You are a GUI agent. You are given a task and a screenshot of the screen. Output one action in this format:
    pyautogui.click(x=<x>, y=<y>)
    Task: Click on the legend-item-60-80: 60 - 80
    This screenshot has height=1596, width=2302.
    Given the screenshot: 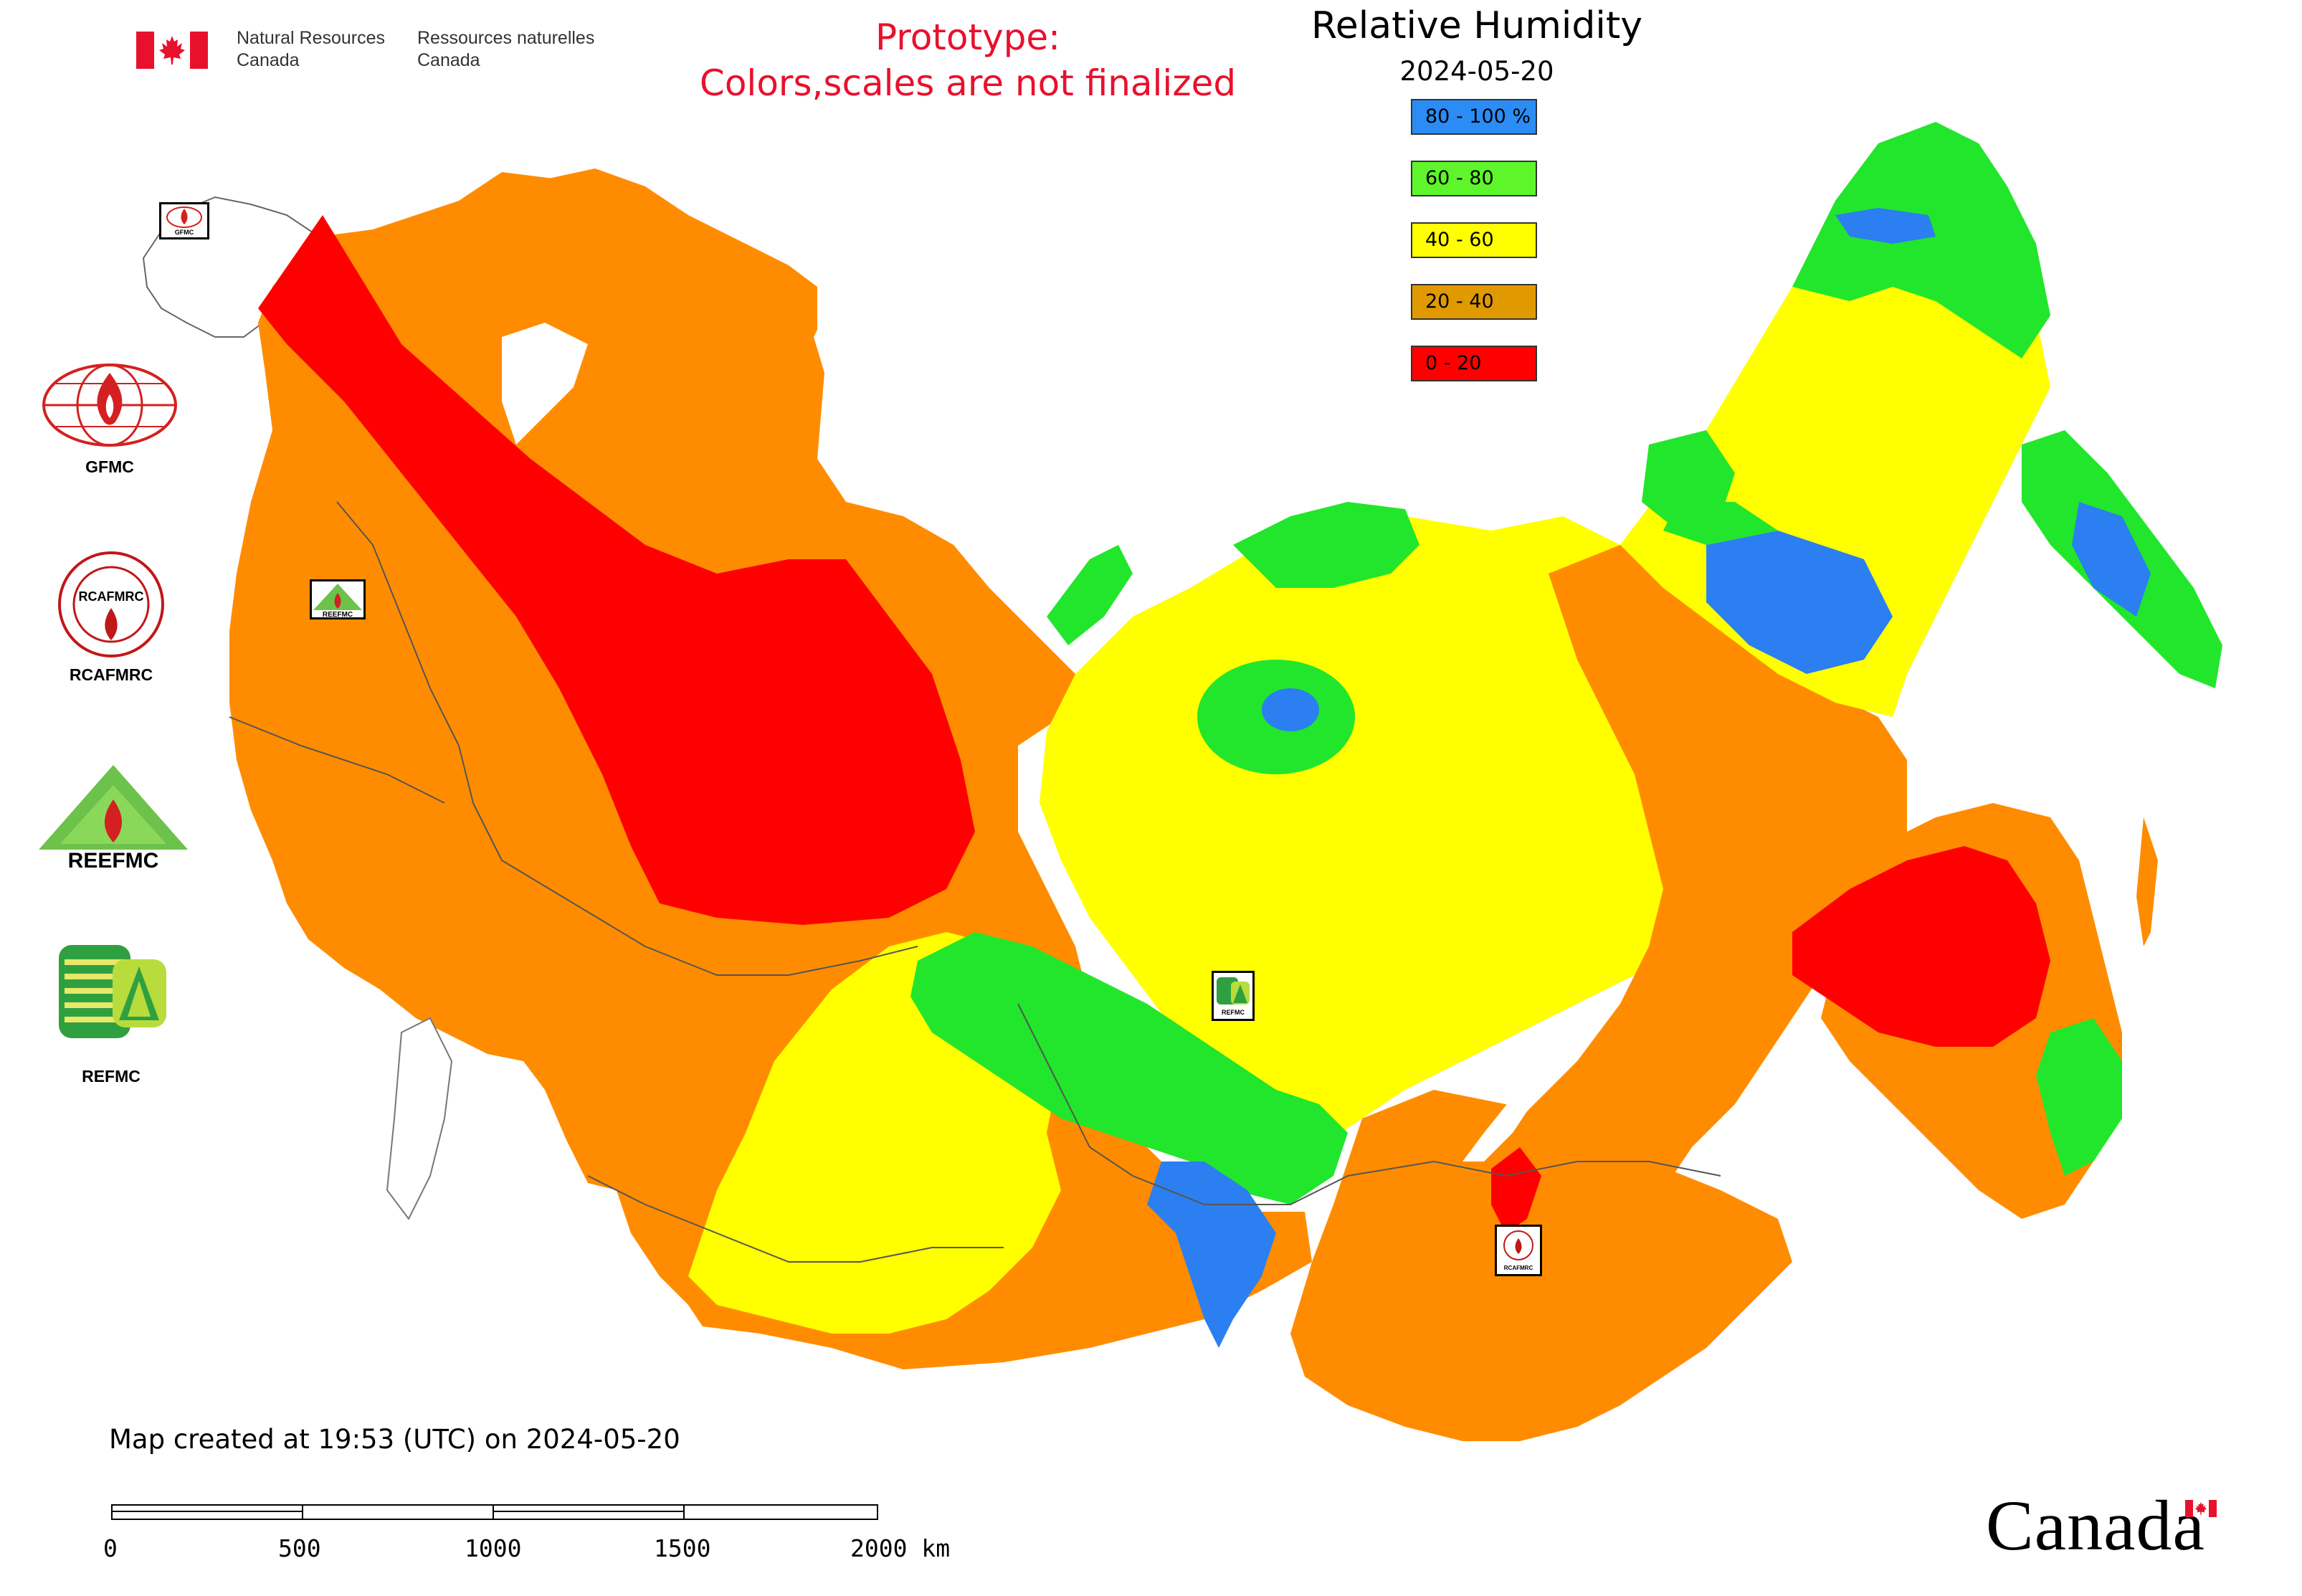 What is the action you would take?
    pyautogui.click(x=1474, y=178)
    